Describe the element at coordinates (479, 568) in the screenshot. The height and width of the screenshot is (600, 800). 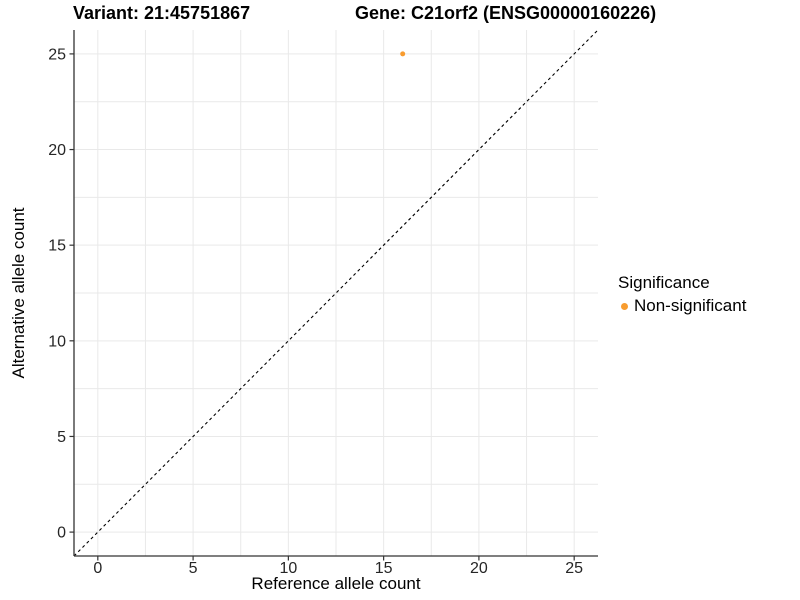
I see `x-tick-label: 20` at that location.